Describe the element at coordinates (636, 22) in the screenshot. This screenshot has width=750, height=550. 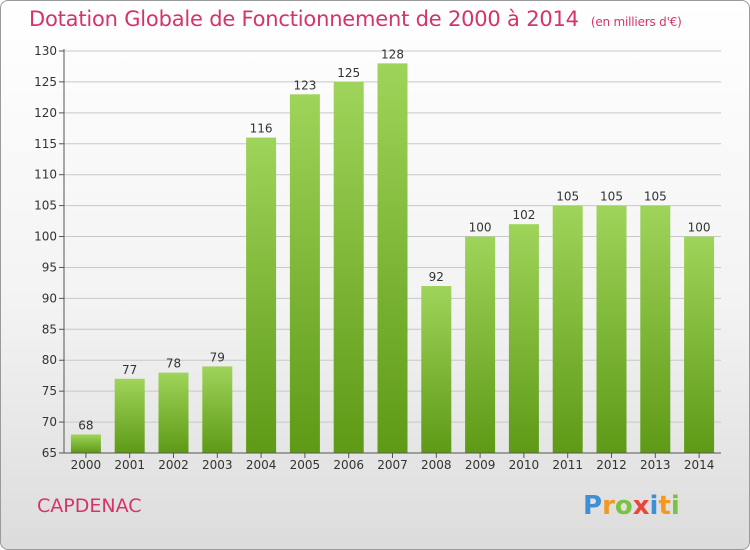
I see `chart-subtitle: (en milliers d'€)` at that location.